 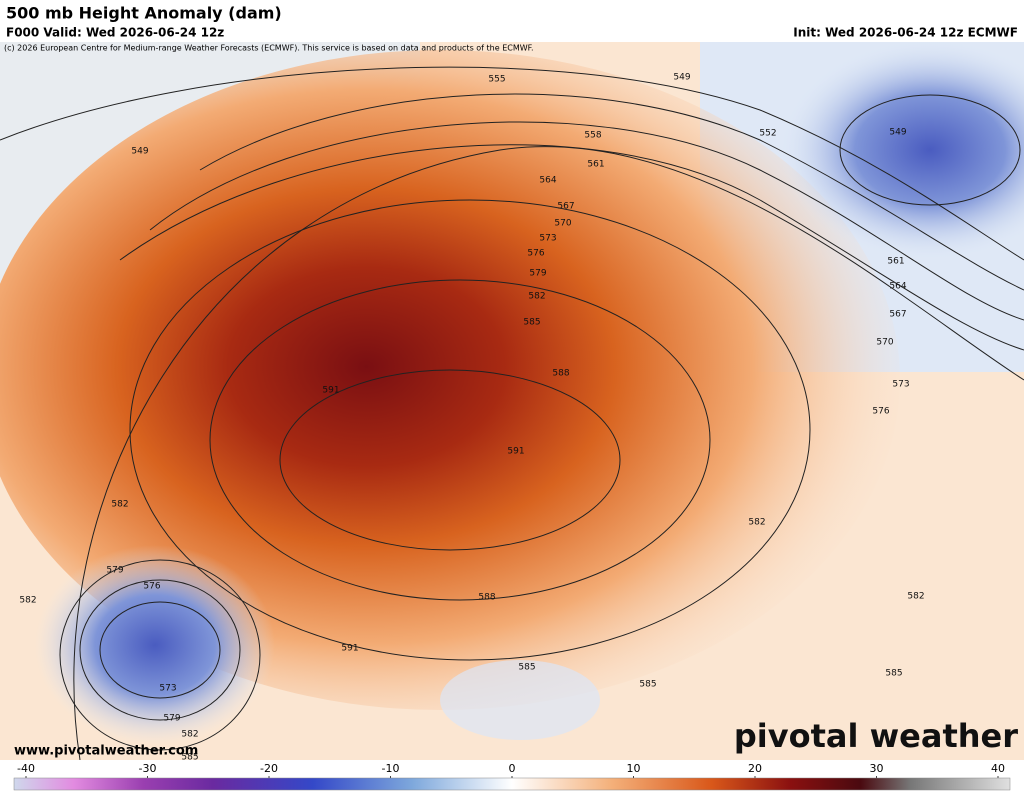 What do you see at coordinates (26, 768) in the screenshot?
I see `colorbar-tick-label: -40` at bounding box center [26, 768].